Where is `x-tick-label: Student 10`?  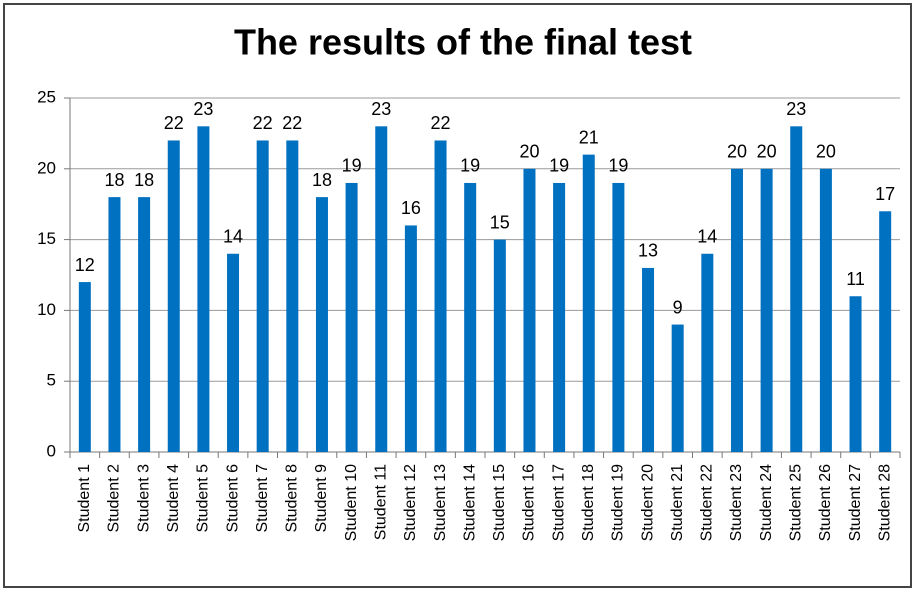 x-tick-label: Student 10 is located at coordinates (351, 503).